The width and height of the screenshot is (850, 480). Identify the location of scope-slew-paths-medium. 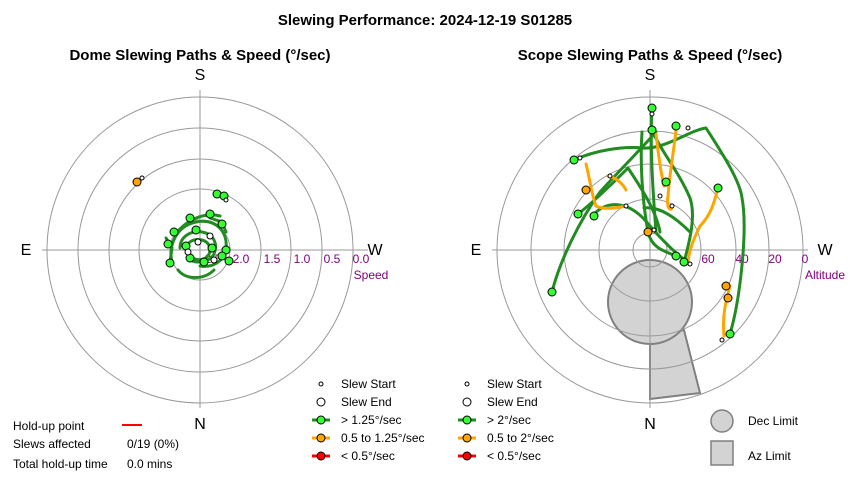
(658, 233).